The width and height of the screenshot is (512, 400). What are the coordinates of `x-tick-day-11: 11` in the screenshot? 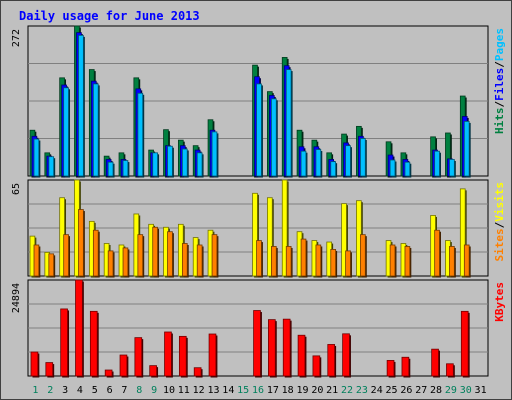 It's located at (184, 390).